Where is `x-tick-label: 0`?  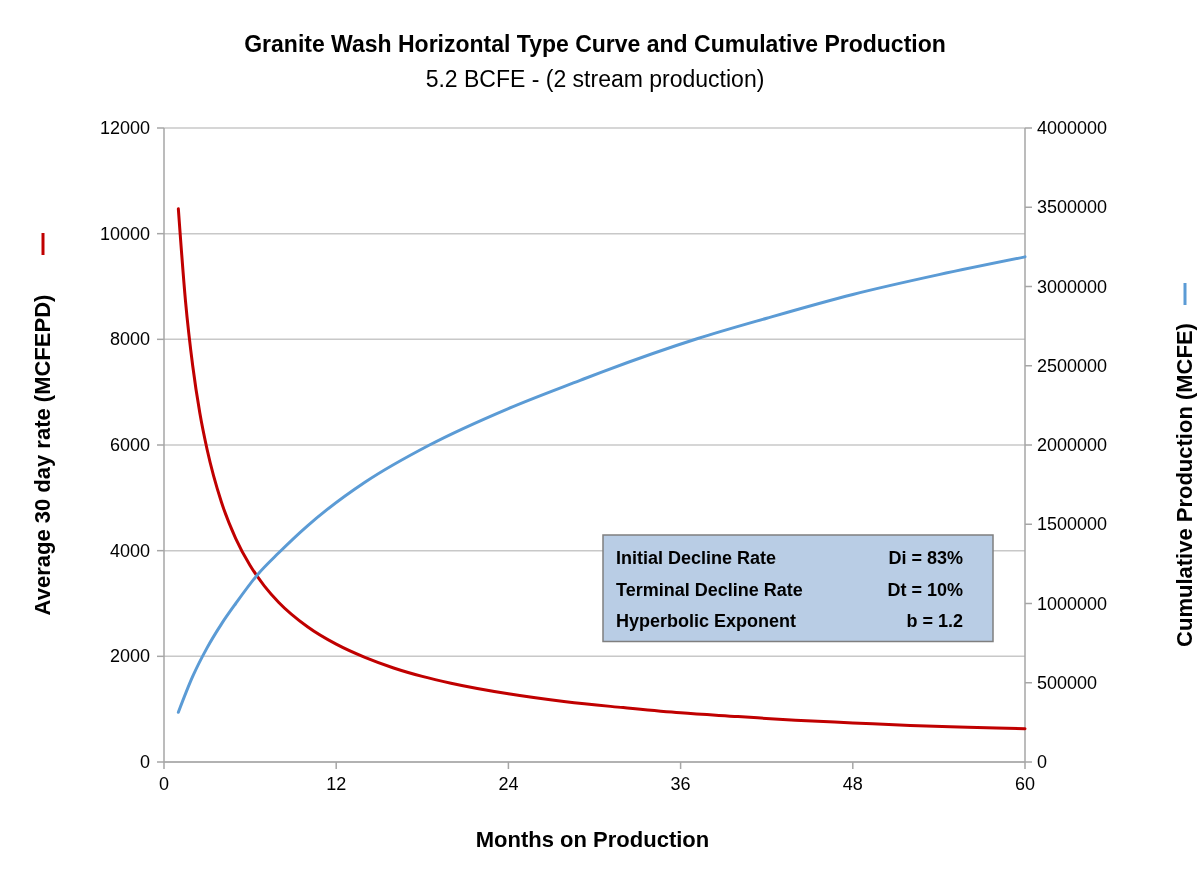 x-tick-label: 0 is located at coordinates (164, 784).